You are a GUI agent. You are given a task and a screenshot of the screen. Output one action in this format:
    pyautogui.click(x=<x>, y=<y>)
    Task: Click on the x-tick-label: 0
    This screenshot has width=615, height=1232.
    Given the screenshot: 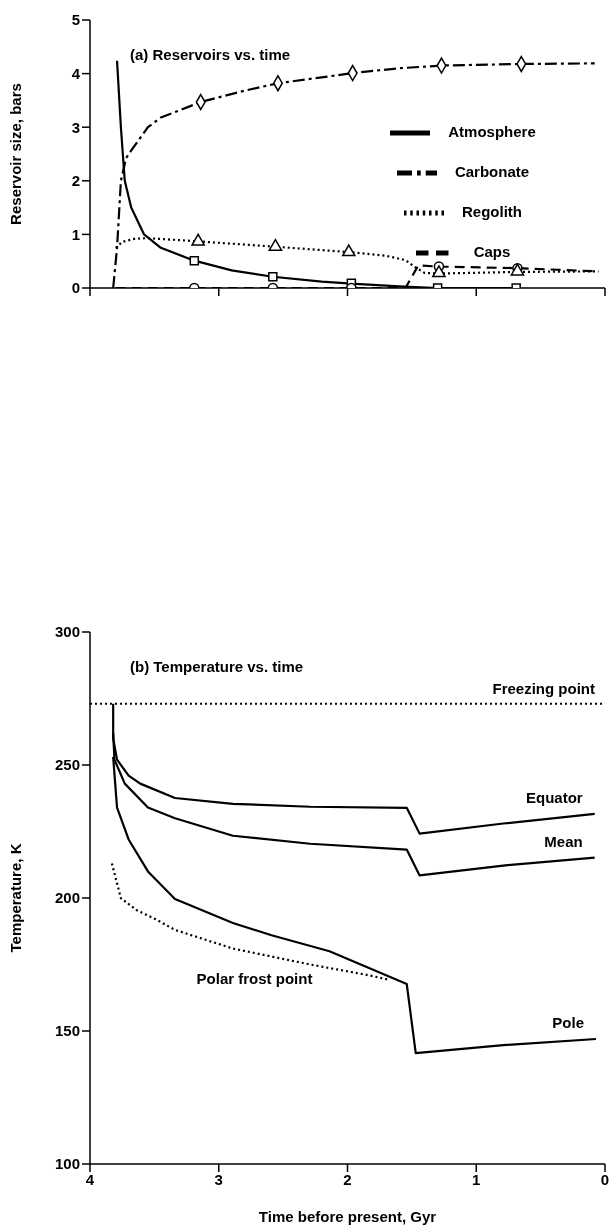 What is the action you would take?
    pyautogui.click(x=605, y=1179)
    